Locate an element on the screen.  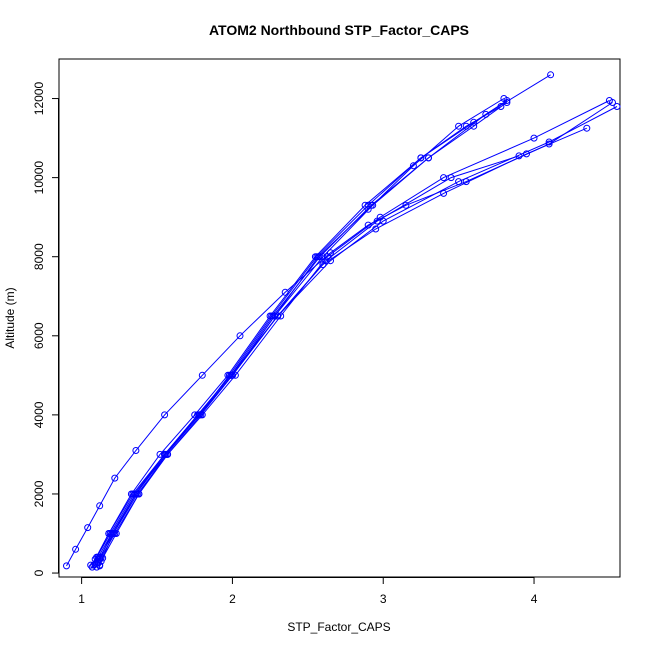
y-tick-label: 0 is located at coordinates (39, 572).